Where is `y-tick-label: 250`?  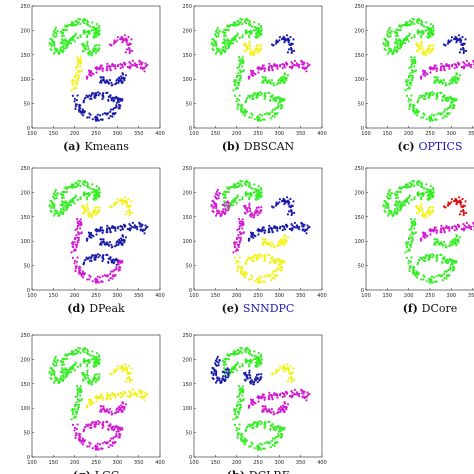
y-tick-label: 250 is located at coordinates (25, 336).